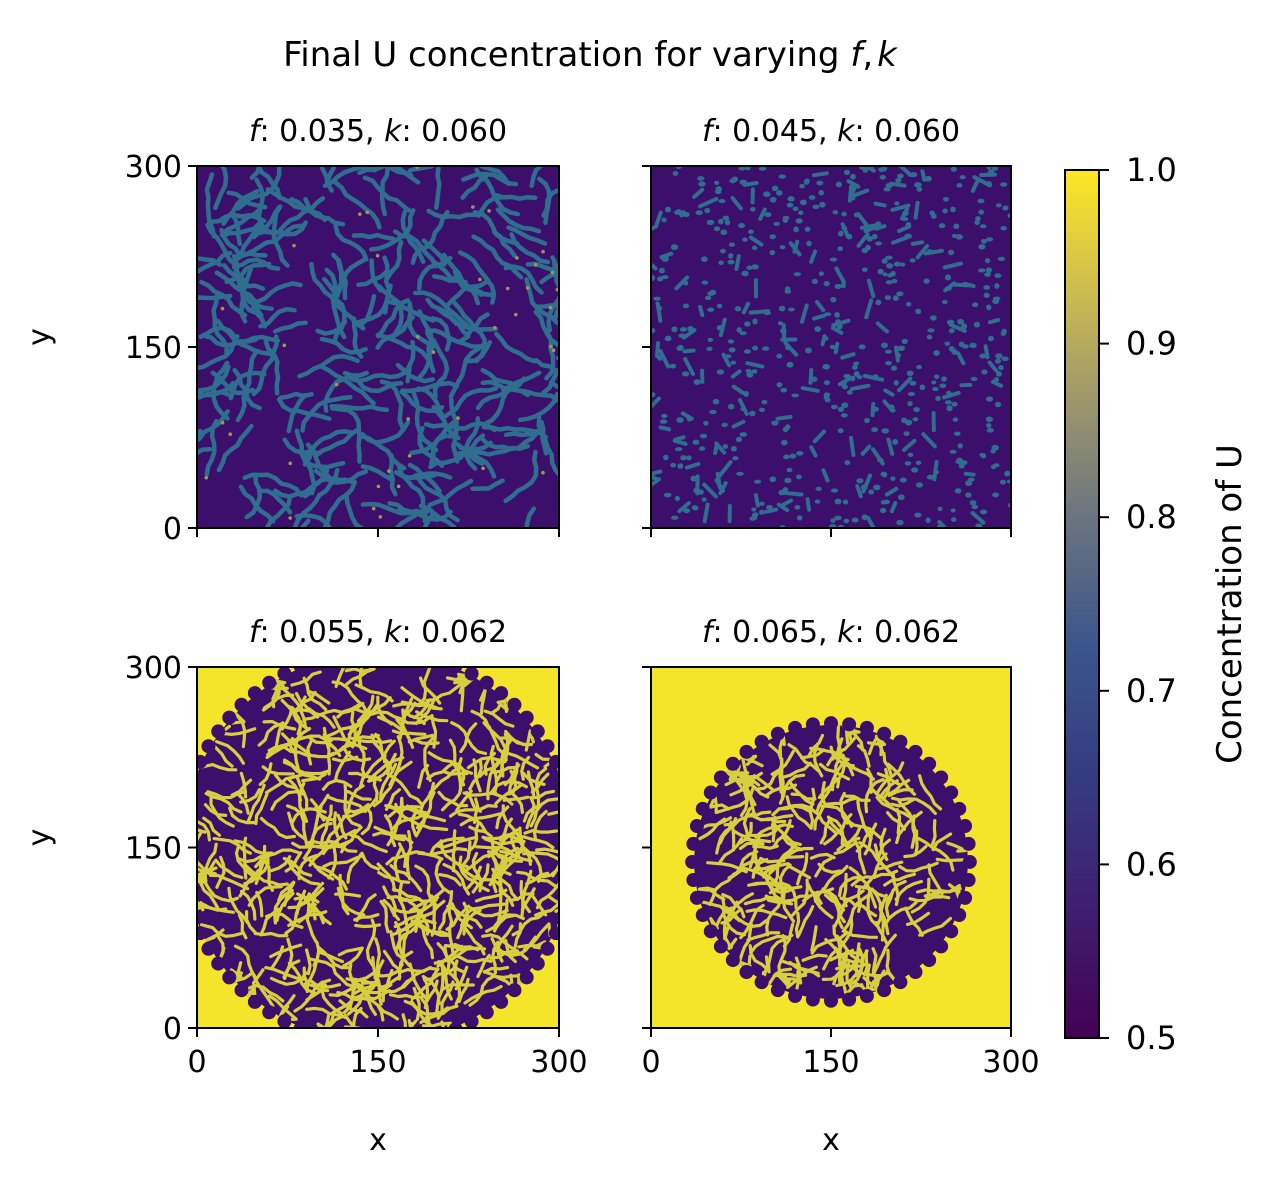  What do you see at coordinates (1151, 864) in the screenshot?
I see `colorbar-tick-label: 0.6` at bounding box center [1151, 864].